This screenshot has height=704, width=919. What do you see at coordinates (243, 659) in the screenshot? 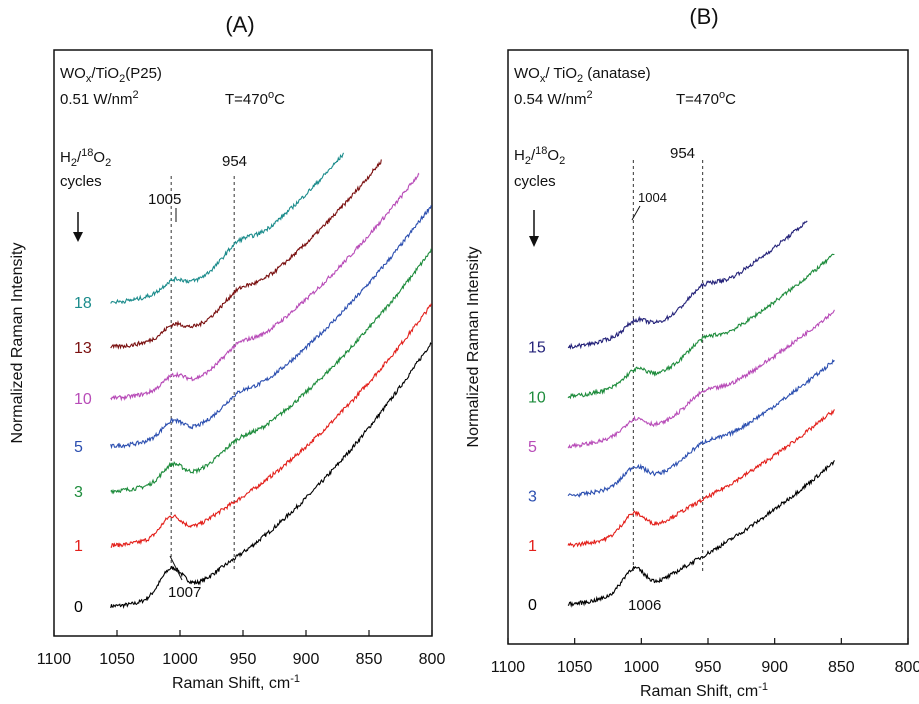
I see `panel-a-xtick-label: 950` at bounding box center [243, 659].